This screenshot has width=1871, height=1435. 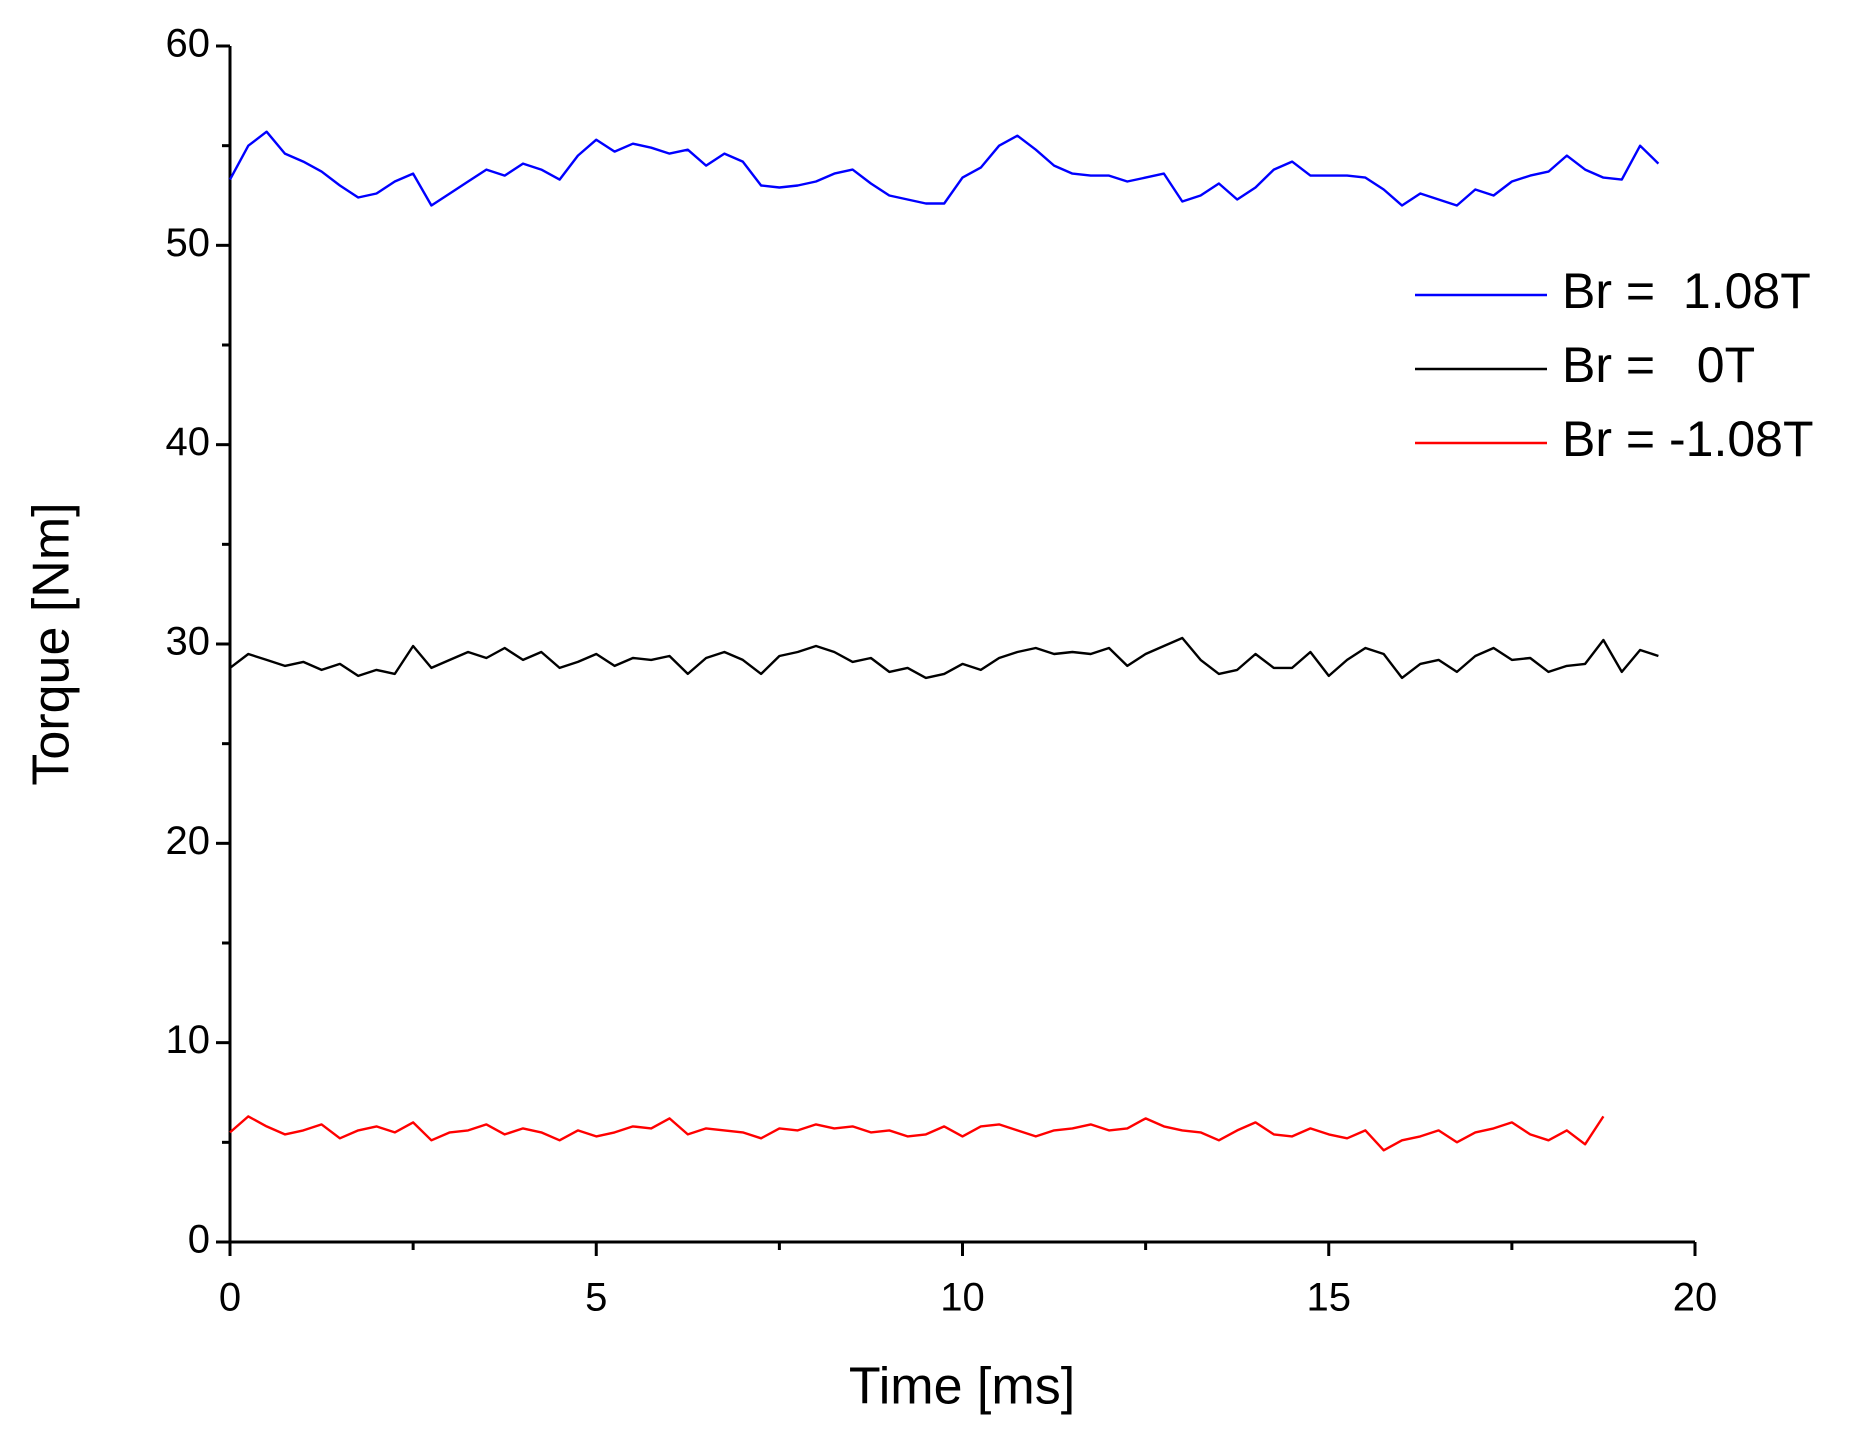 I want to click on y-tick-label: 50, so click(x=188, y=243).